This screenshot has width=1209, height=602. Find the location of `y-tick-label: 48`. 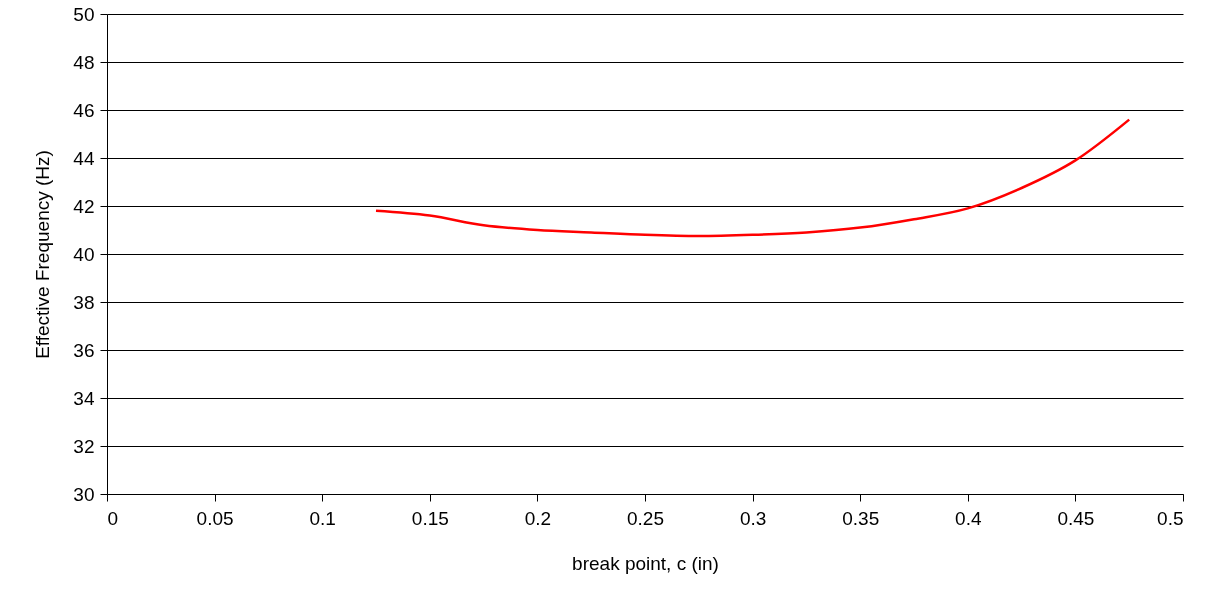

y-tick-label: 48 is located at coordinates (84, 62).